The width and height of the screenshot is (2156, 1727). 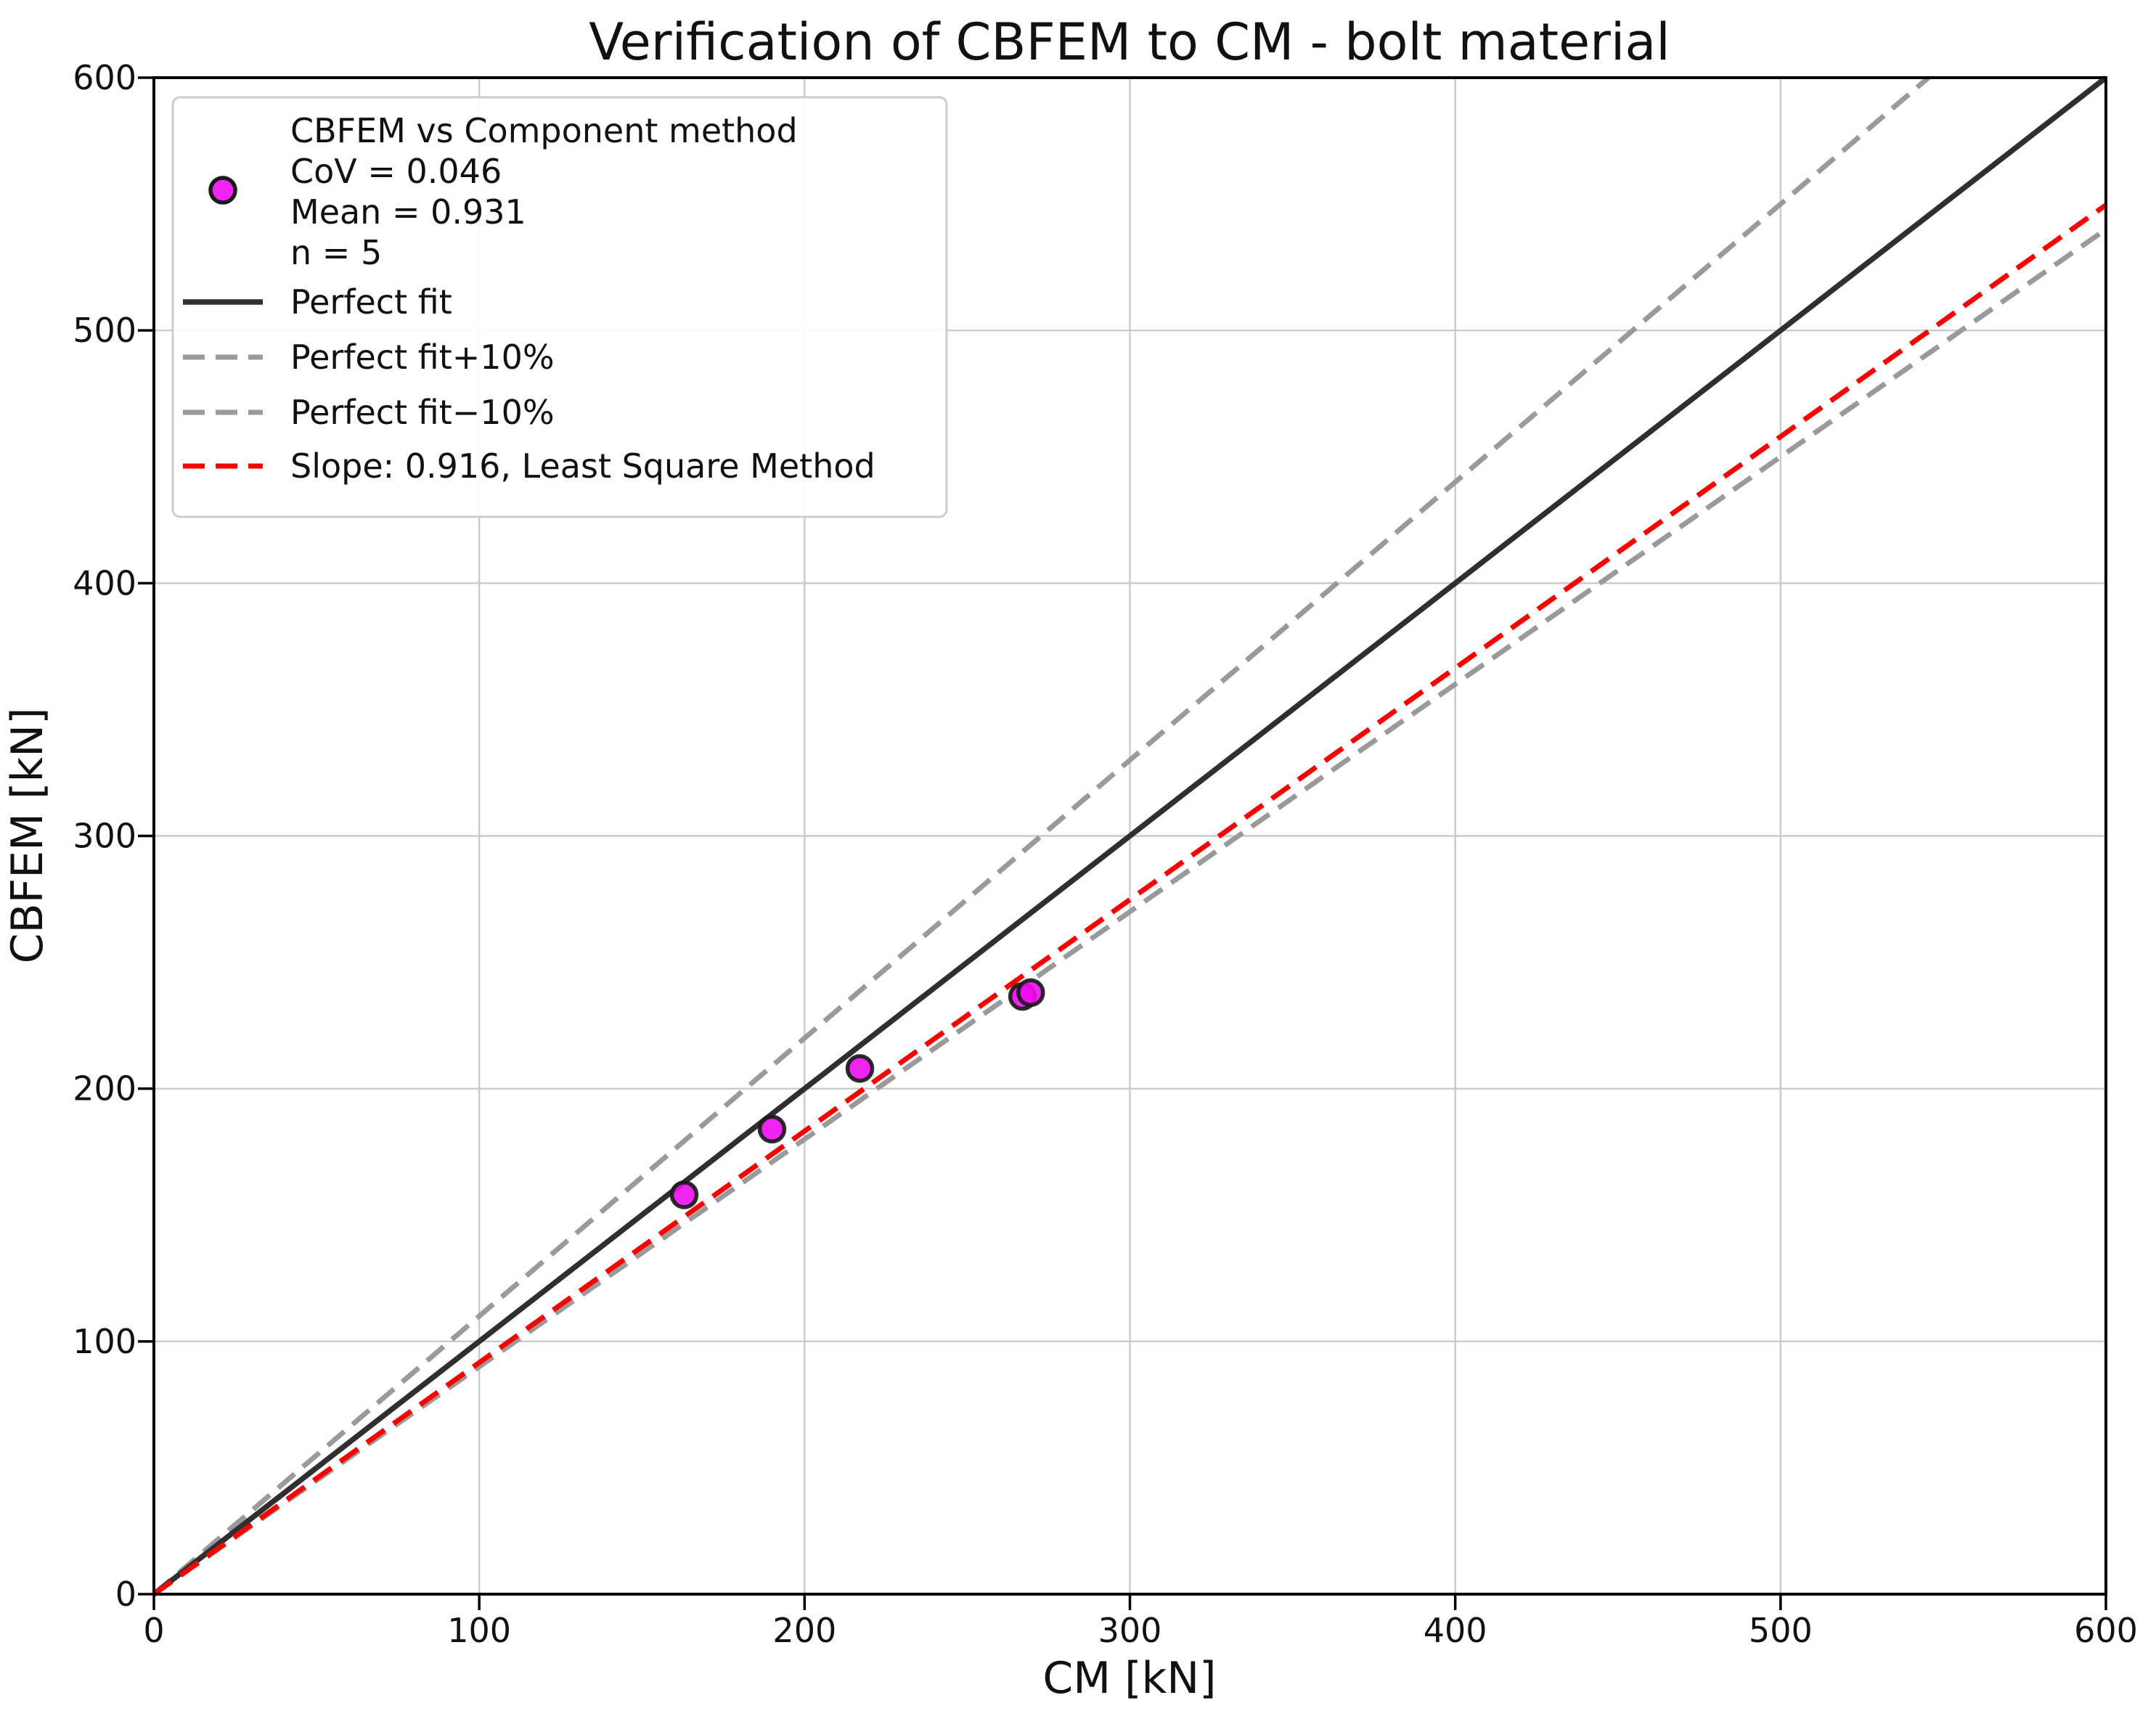 I want to click on y-tick-label: 0, so click(x=126, y=1595).